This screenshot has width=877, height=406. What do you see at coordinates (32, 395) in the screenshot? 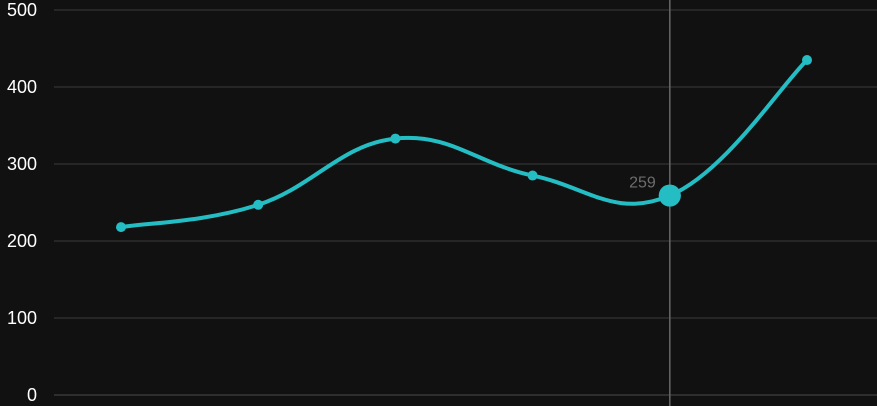
I see `y-tick-label-0: 0` at bounding box center [32, 395].